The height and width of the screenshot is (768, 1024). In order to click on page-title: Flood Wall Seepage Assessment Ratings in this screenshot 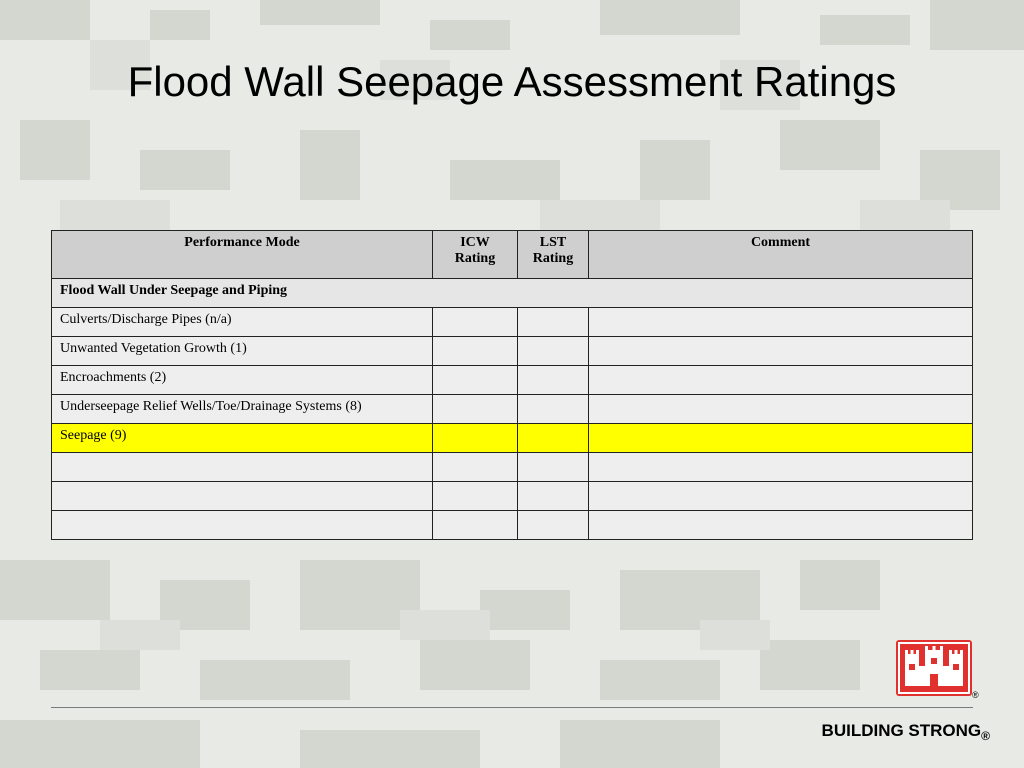, I will do `click(512, 81)`.